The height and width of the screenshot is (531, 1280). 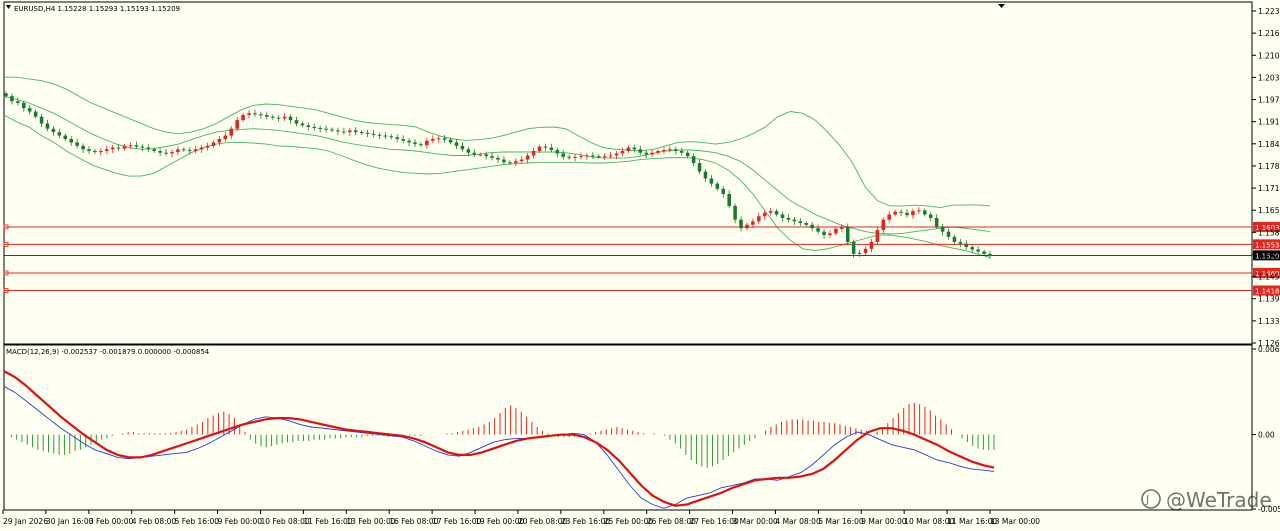 I want to click on time-tick-label: 3 Mar 00:00, so click(x=756, y=521).